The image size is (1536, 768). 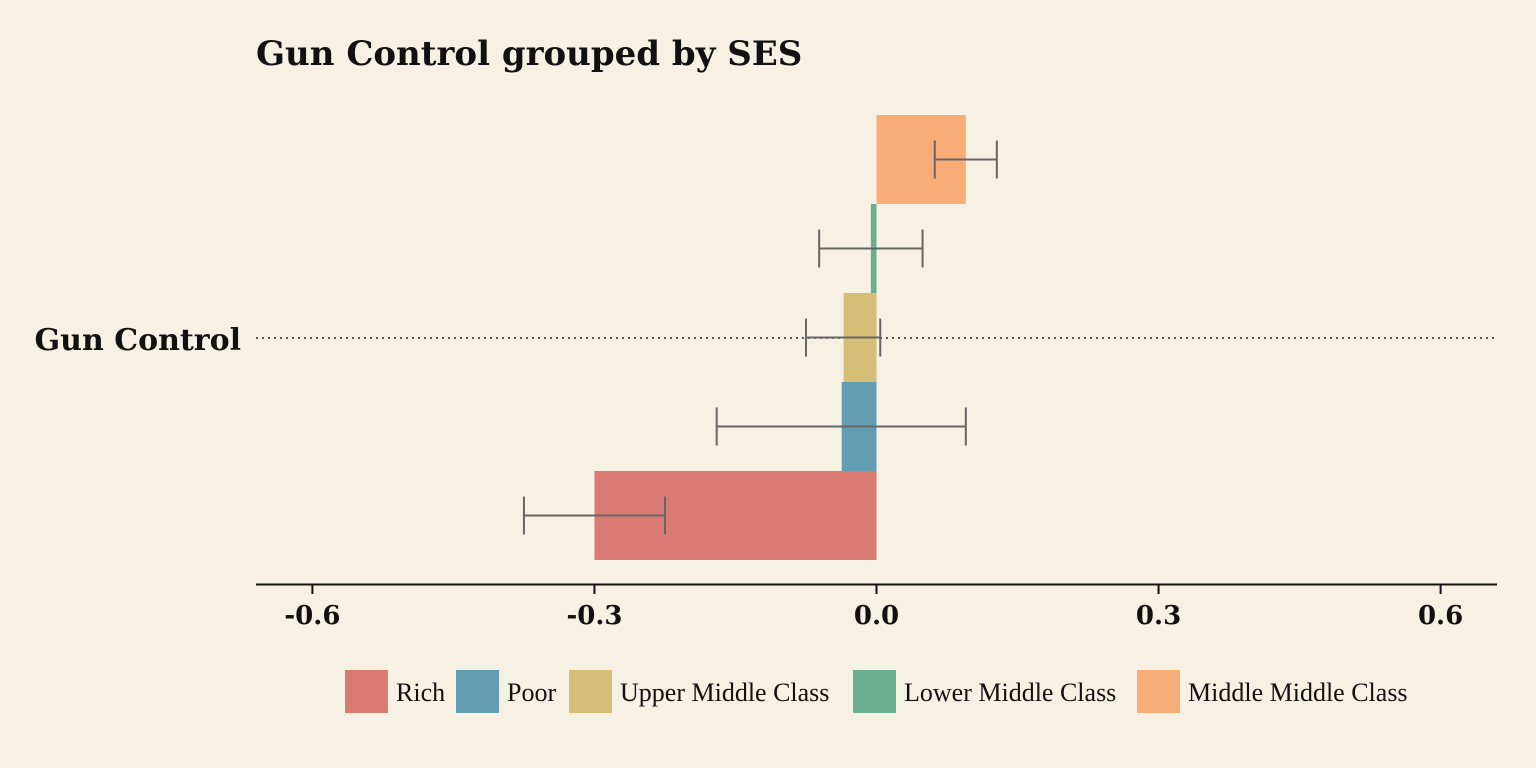 I want to click on legend-item-middle-middle-class: Middle Middle Class, so click(x=1272, y=691).